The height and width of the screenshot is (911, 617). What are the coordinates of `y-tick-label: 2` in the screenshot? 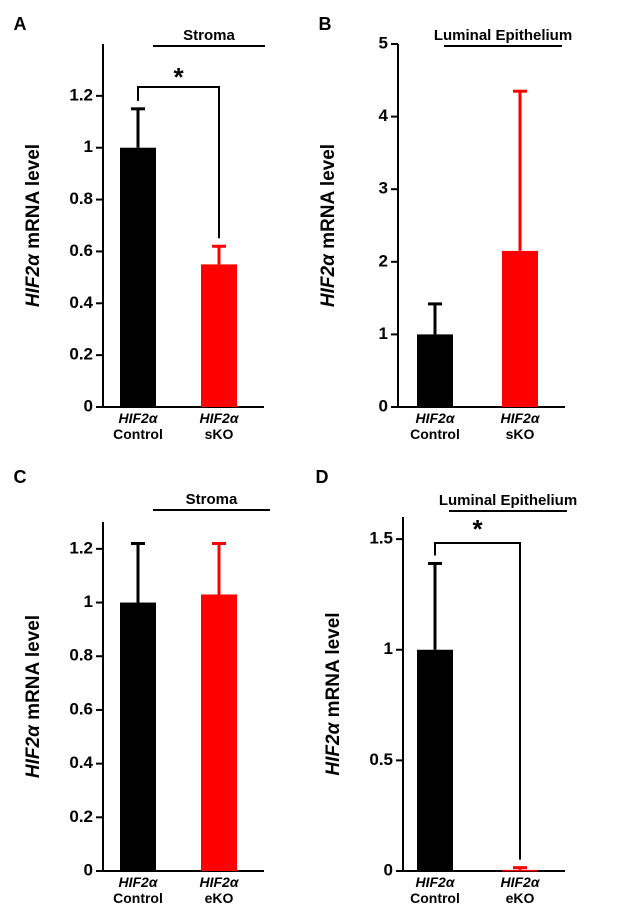 It's located at (383, 260).